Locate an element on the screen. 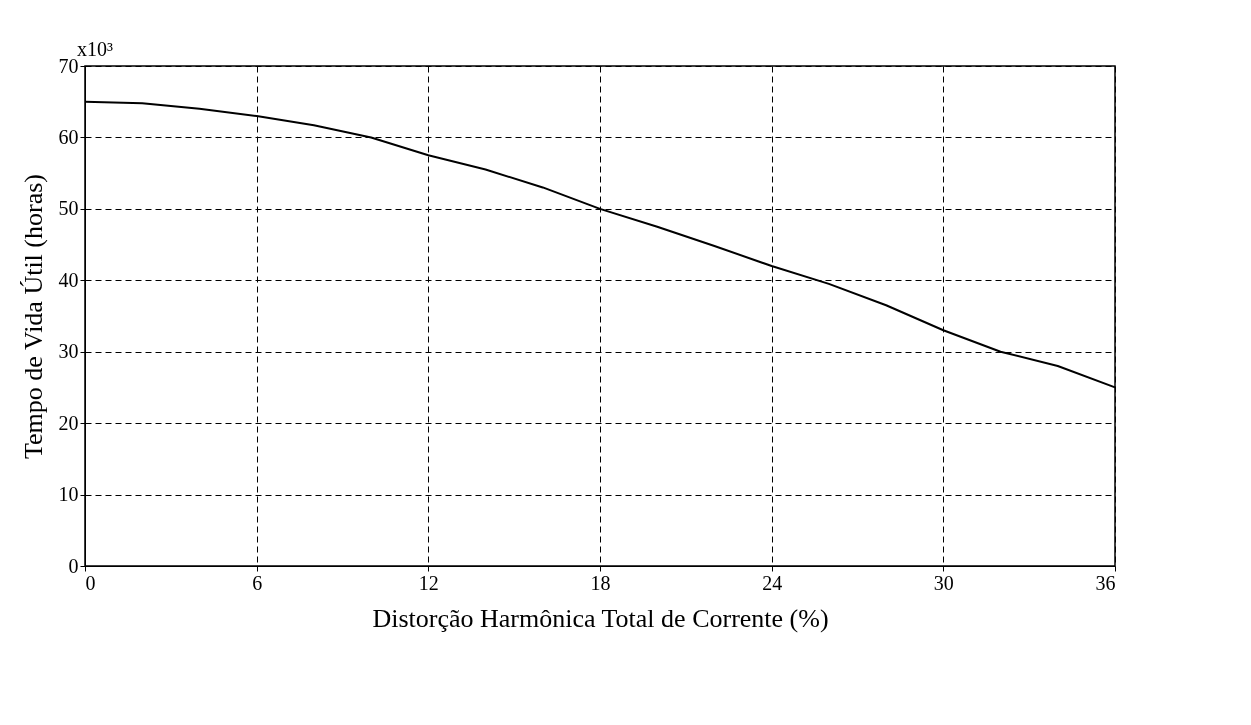  y-tick-label: 50 is located at coordinates (68, 208).